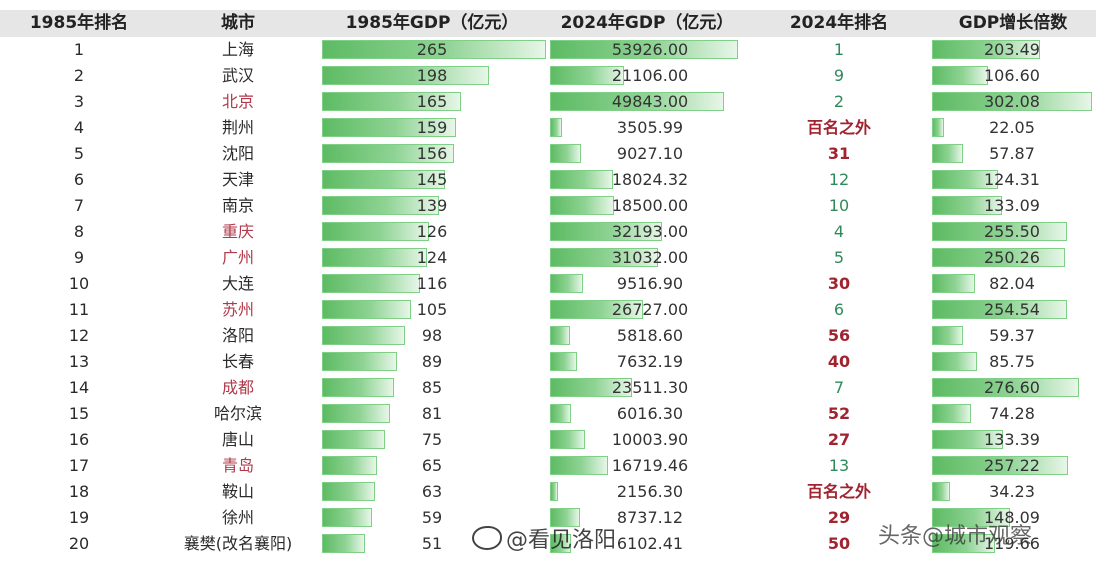  I want to click on growth-multiple-value: 74.28, so click(1012, 413).